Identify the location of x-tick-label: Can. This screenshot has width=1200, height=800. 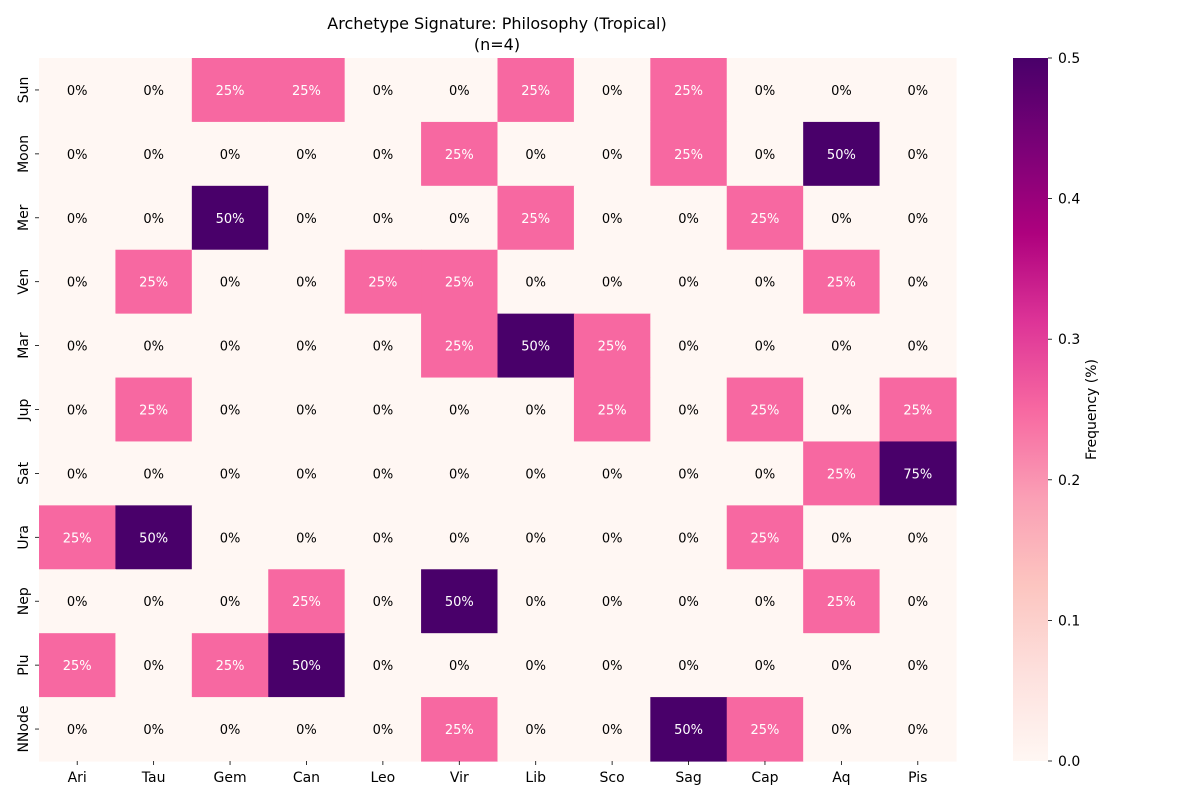
(306, 778).